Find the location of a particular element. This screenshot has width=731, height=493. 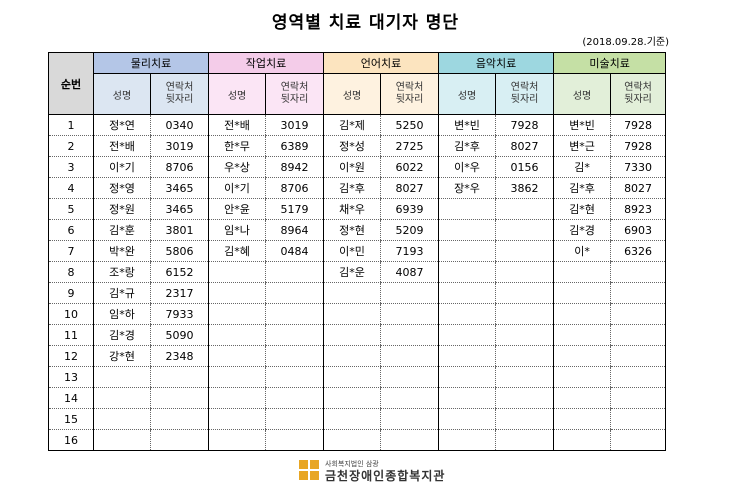

phone-cell: 8923 is located at coordinates (638, 209).